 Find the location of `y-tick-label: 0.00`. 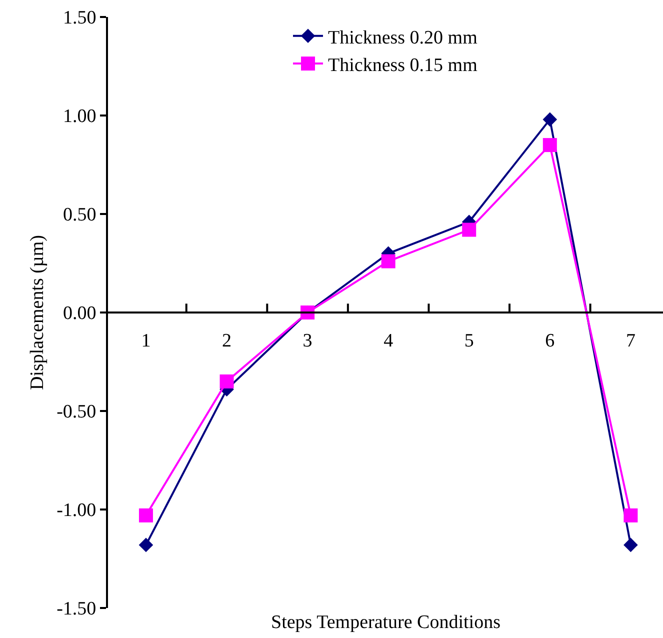

y-tick-label: 0.00 is located at coordinates (79, 313).